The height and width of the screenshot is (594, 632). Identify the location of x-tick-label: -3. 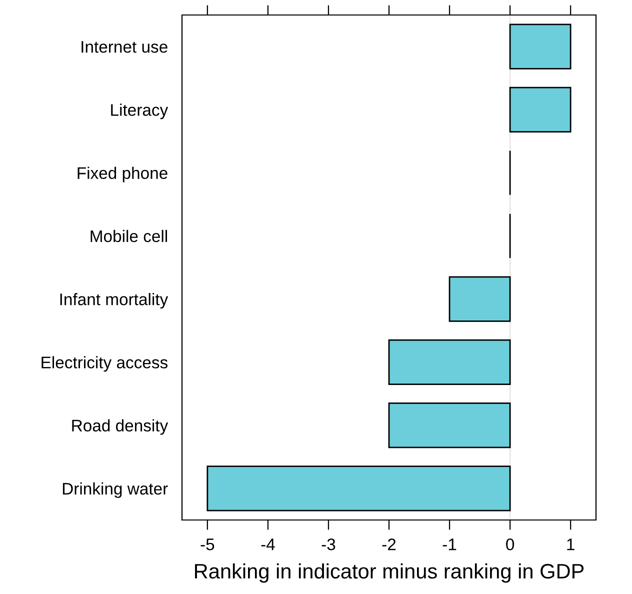
(329, 544).